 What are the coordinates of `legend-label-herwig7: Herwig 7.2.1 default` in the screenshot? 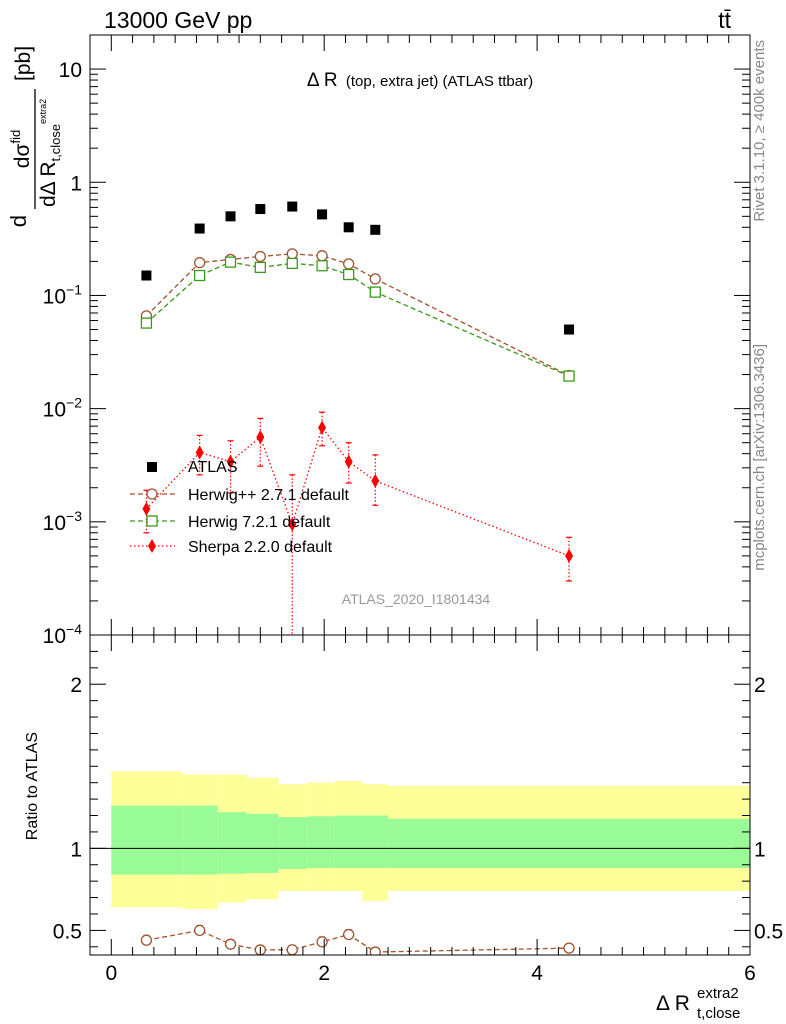 It's located at (259, 522).